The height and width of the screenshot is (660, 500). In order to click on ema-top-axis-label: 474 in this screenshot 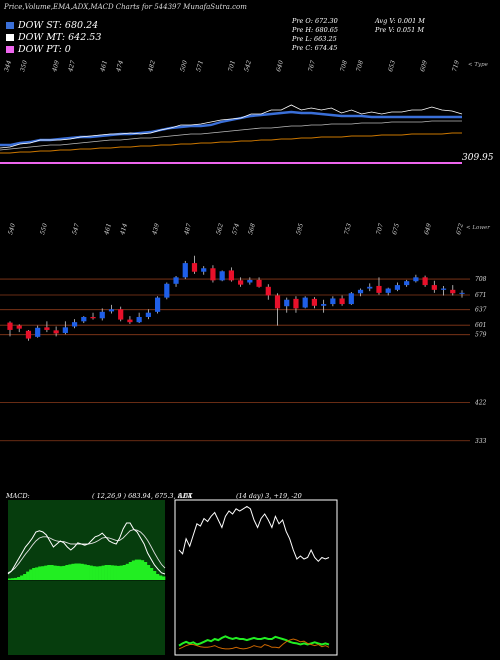, I will do `click(120, 66)`.